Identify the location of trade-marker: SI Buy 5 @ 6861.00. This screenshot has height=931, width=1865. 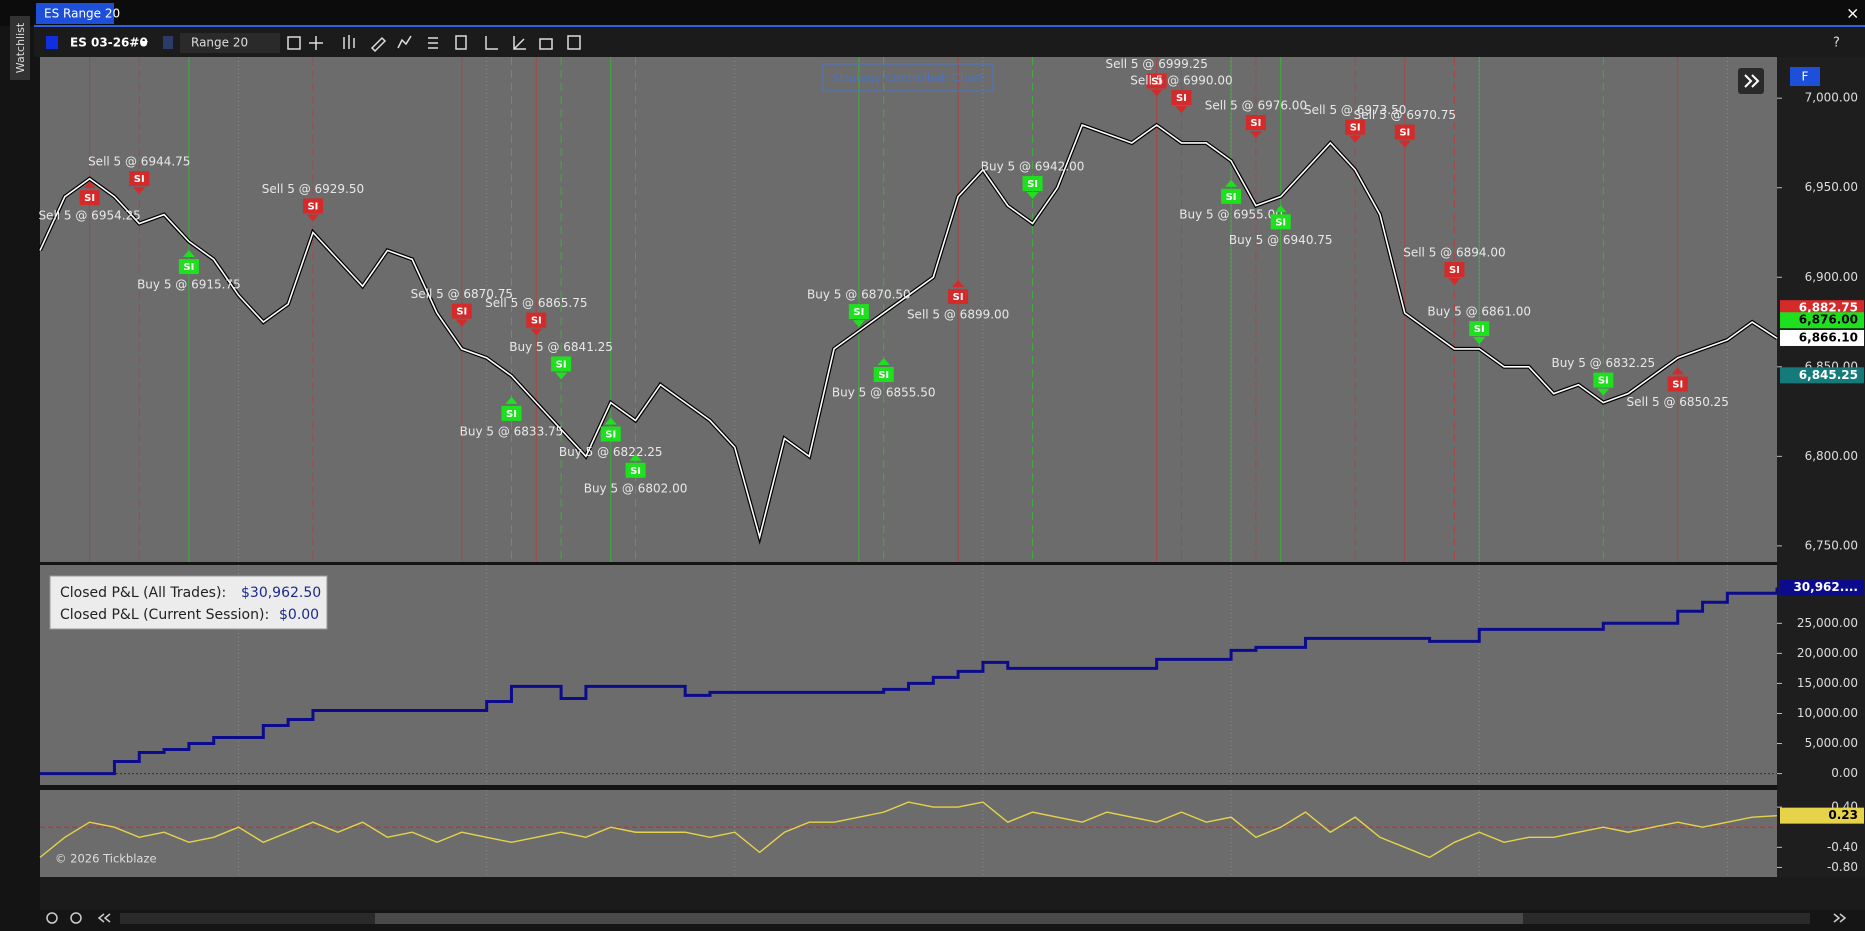
(1479, 325).